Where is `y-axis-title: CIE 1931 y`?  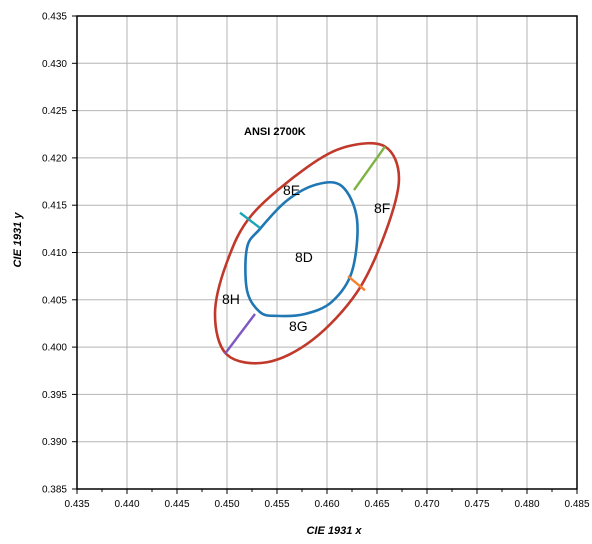 y-axis-title: CIE 1931 y is located at coordinates (18, 240).